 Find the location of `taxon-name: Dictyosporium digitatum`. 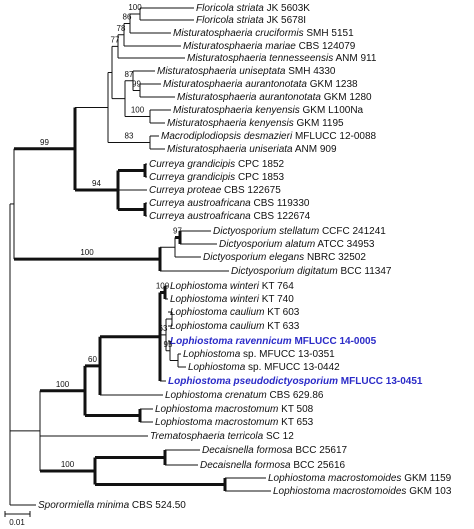

taxon-name: Dictyosporium digitatum is located at coordinates (284, 271).